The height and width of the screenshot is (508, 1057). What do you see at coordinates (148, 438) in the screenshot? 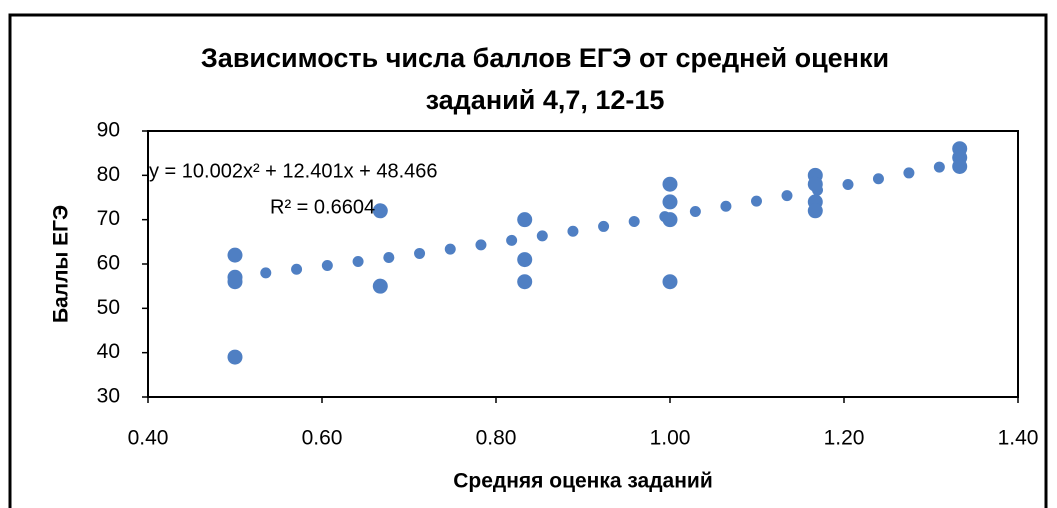
I see `x-tick-label: 0.40` at bounding box center [148, 438].